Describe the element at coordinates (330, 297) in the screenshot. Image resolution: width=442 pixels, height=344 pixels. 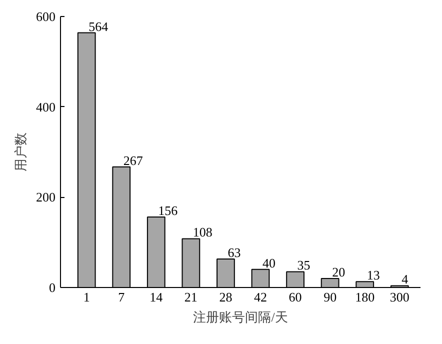
I see `x-tick-label: 90` at that location.